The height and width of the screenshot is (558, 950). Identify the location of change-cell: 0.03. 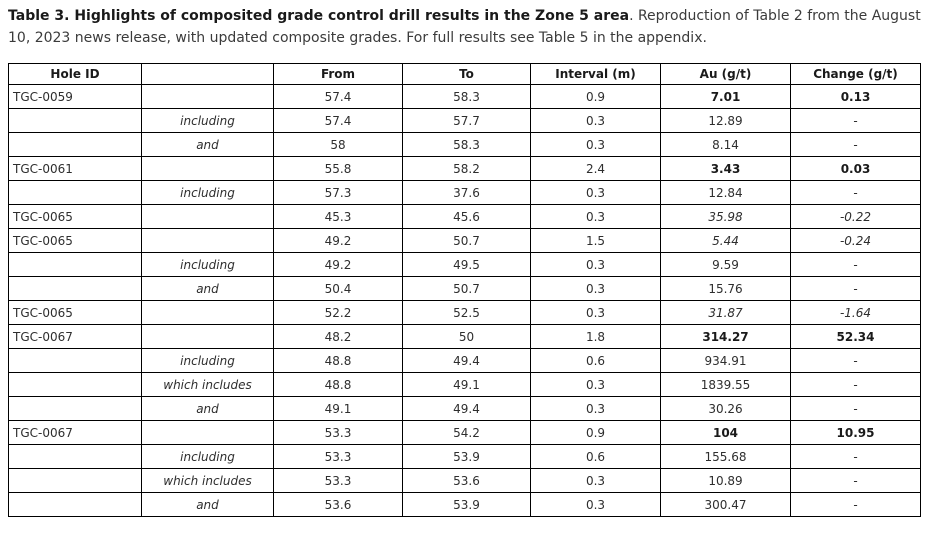
(855, 168).